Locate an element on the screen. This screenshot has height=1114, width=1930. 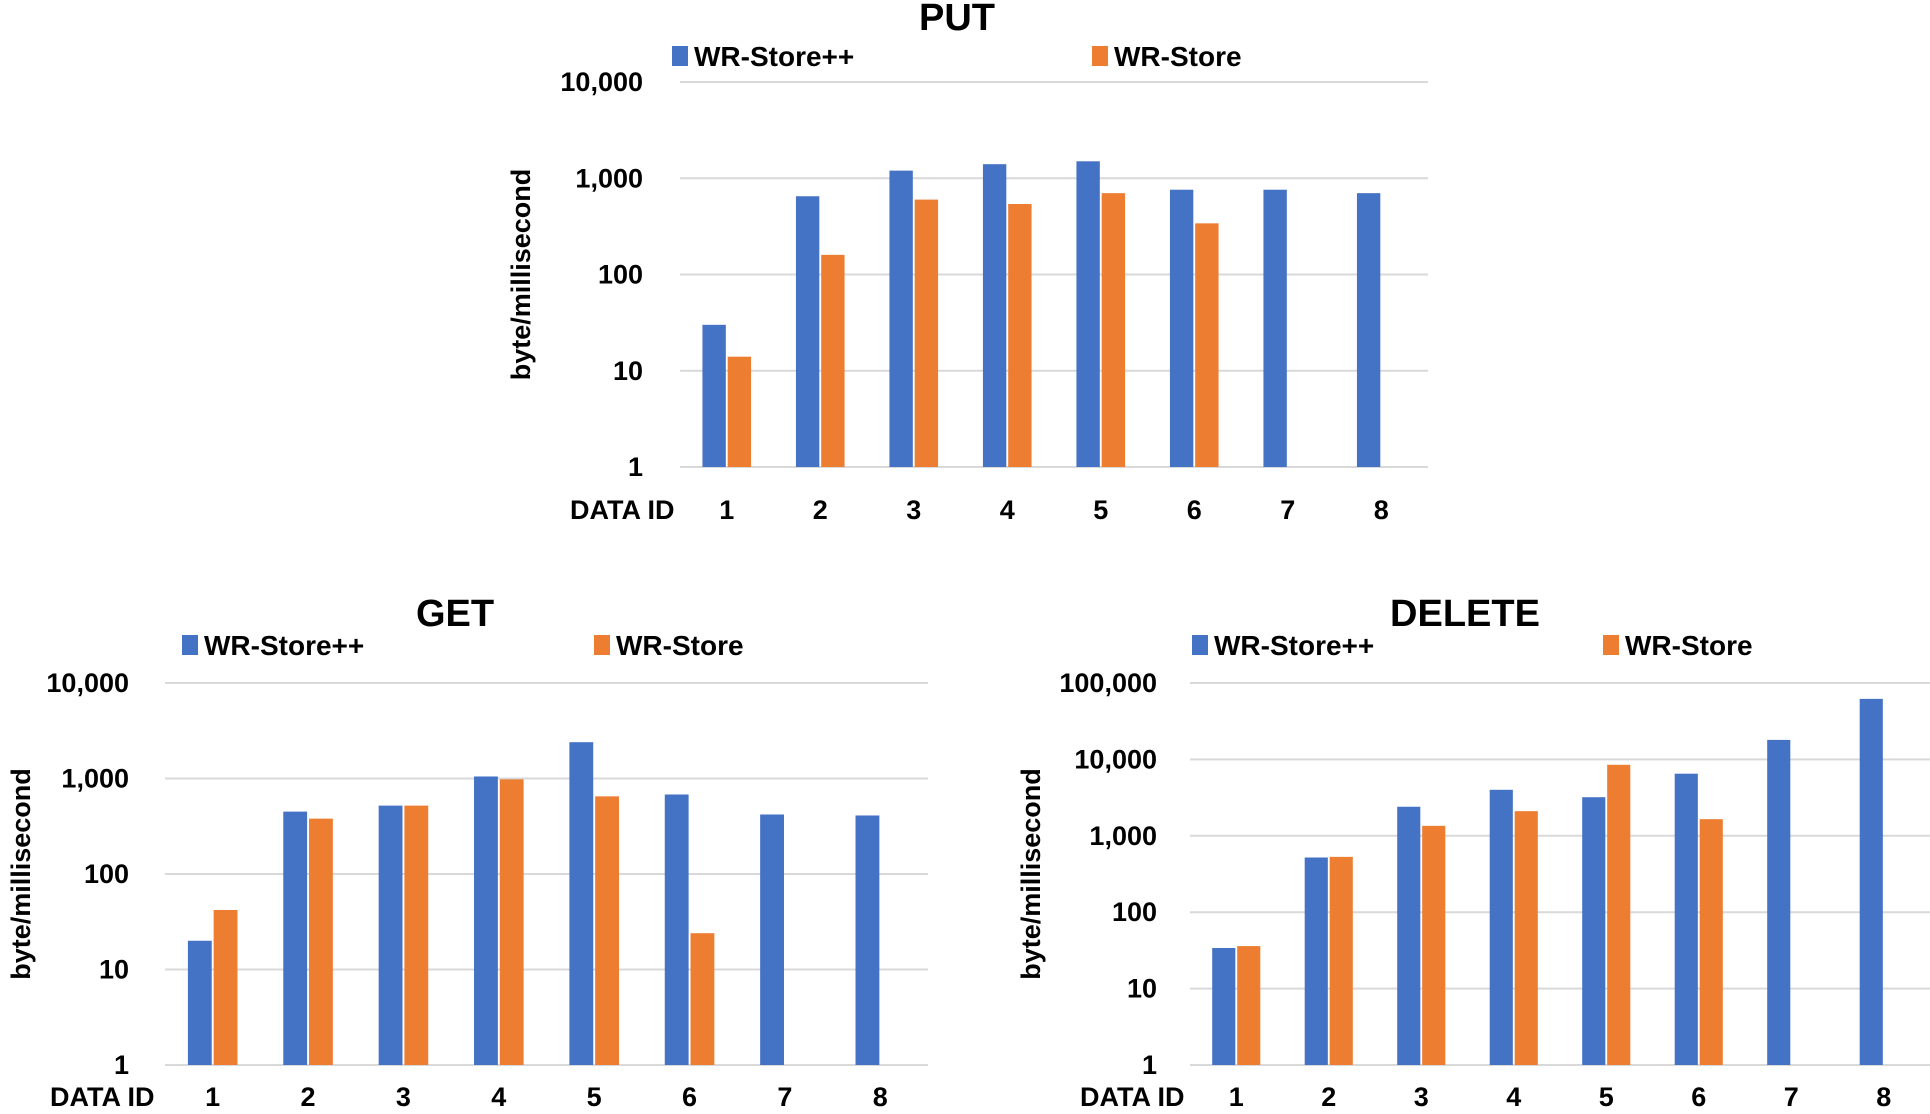
chart-title: GET is located at coordinates (455, 614).